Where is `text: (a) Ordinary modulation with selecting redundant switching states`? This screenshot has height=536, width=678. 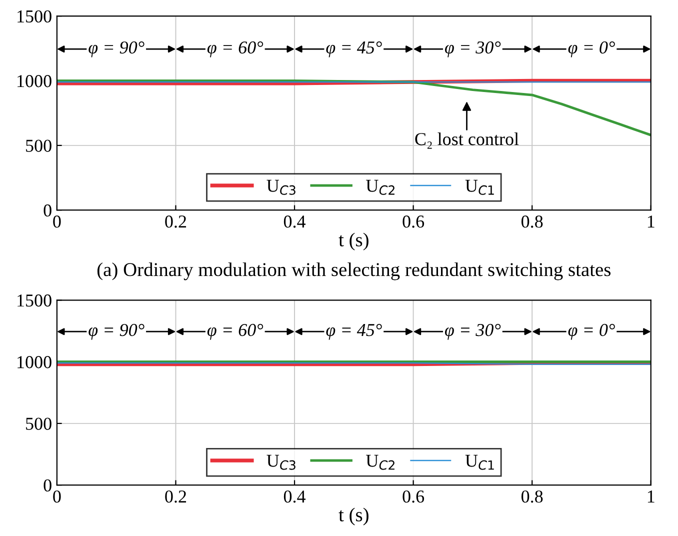
text: (a) Ordinary modulation with selecting redundant switching states is located at coordinates (354, 271).